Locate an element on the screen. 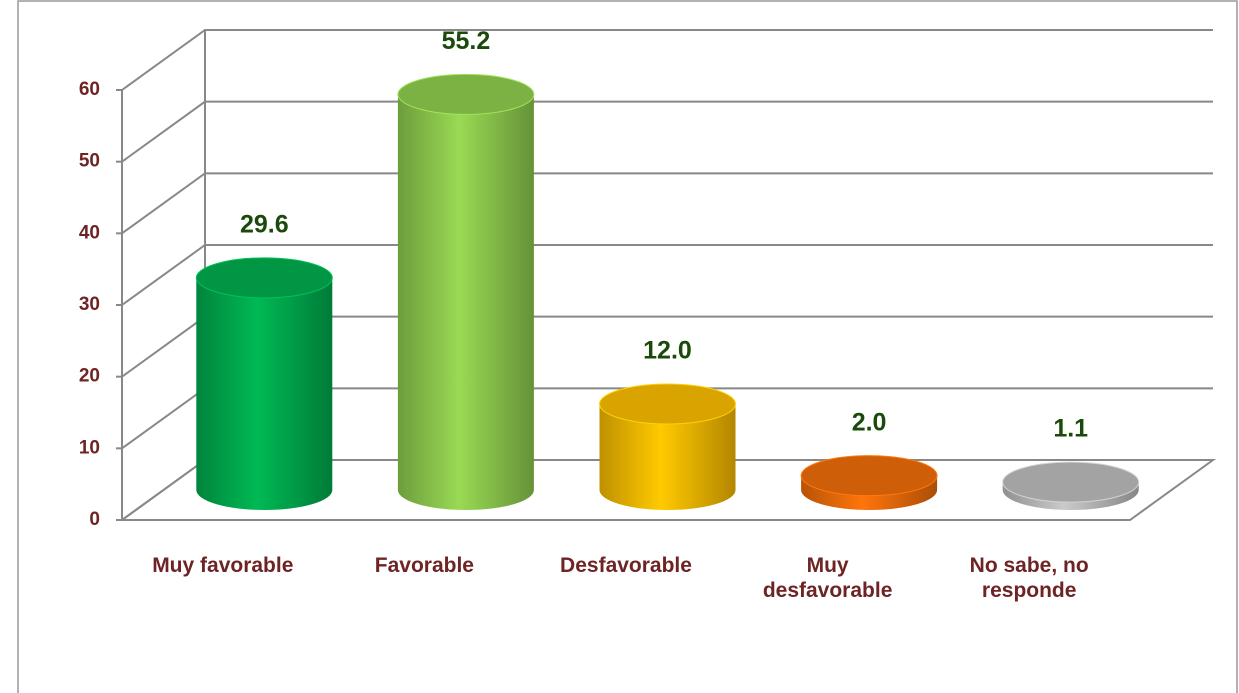 This screenshot has width=1239, height=693. y-tick-label: 50 is located at coordinates (89, 161).